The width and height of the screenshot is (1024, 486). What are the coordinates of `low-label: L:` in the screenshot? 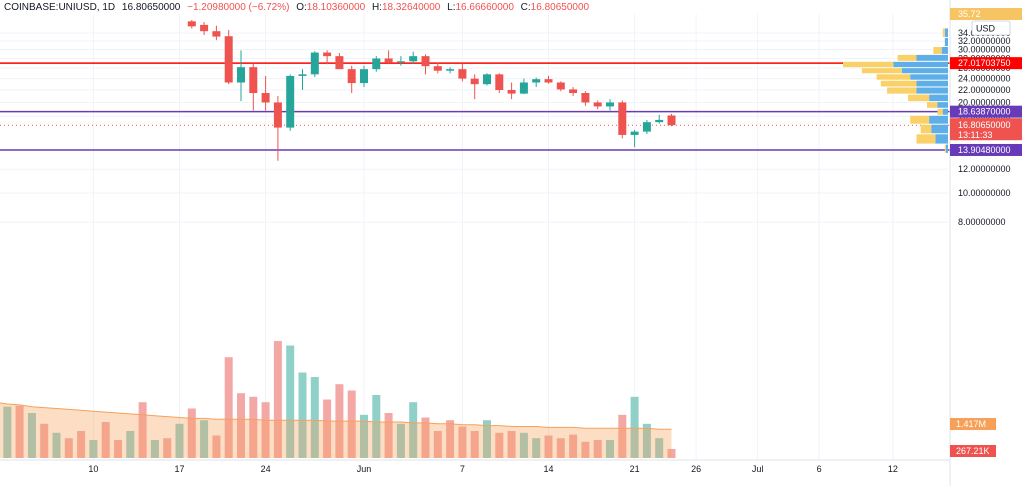 It's located at (451, 7).